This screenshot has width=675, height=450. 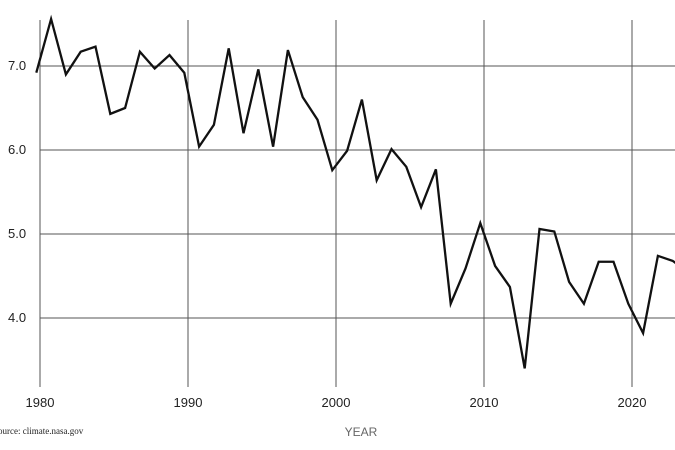 I want to click on x-axis-label: YEAR, so click(x=361, y=432).